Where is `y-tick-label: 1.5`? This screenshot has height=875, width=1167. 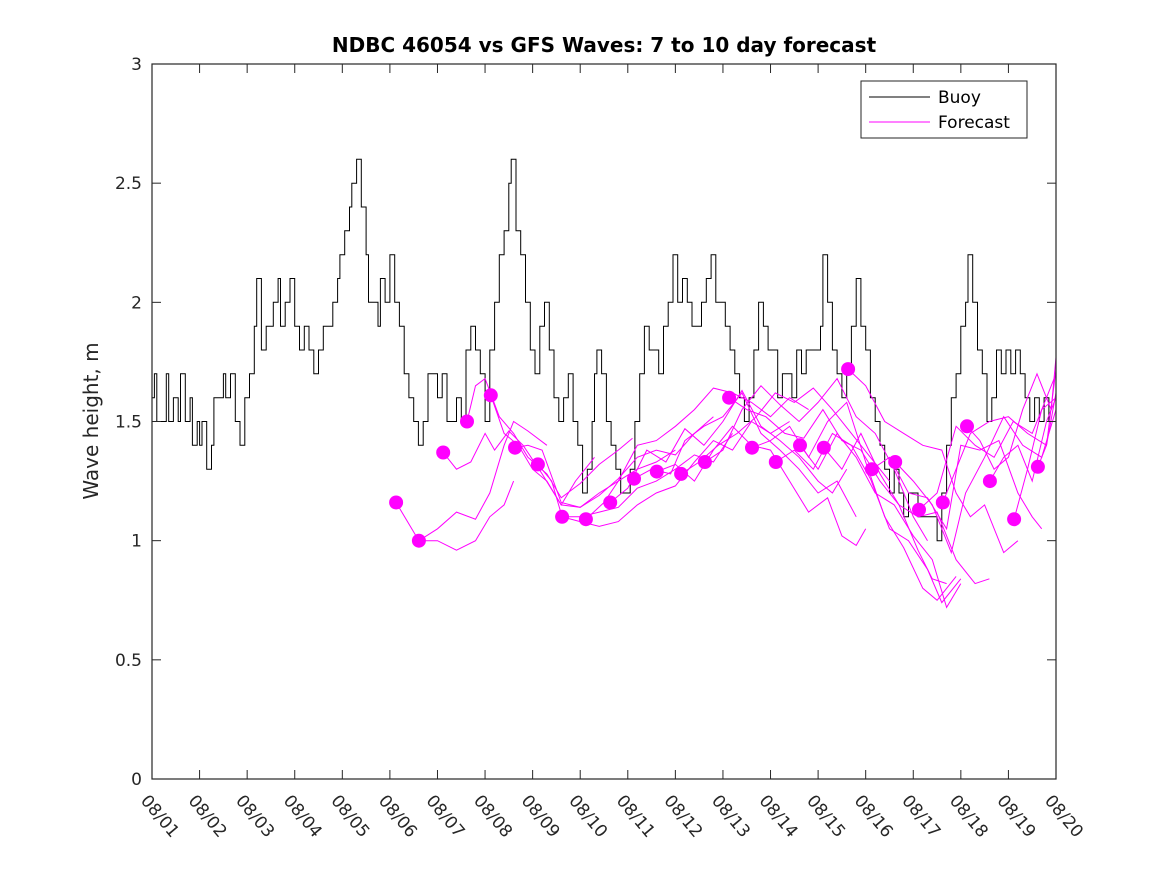
y-tick-label: 1.5 is located at coordinates (128, 423).